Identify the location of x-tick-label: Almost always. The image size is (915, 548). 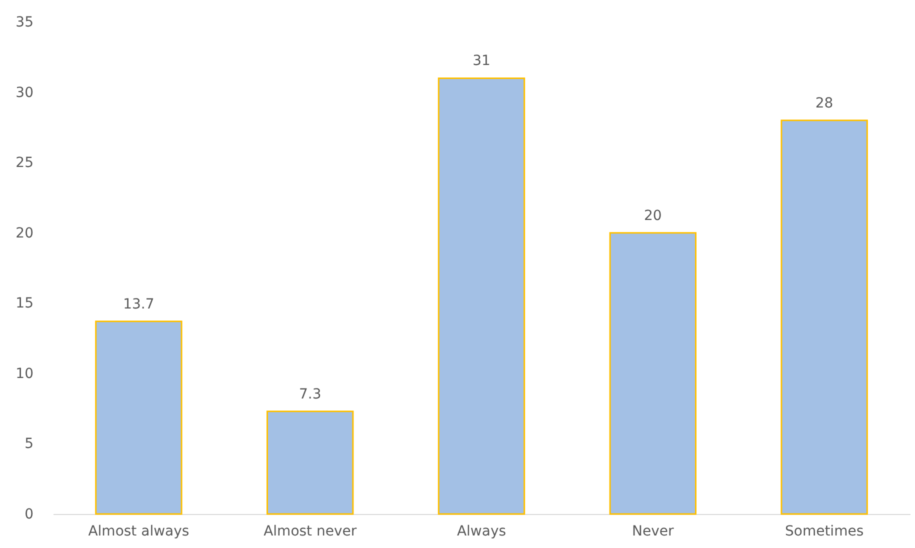
(139, 532).